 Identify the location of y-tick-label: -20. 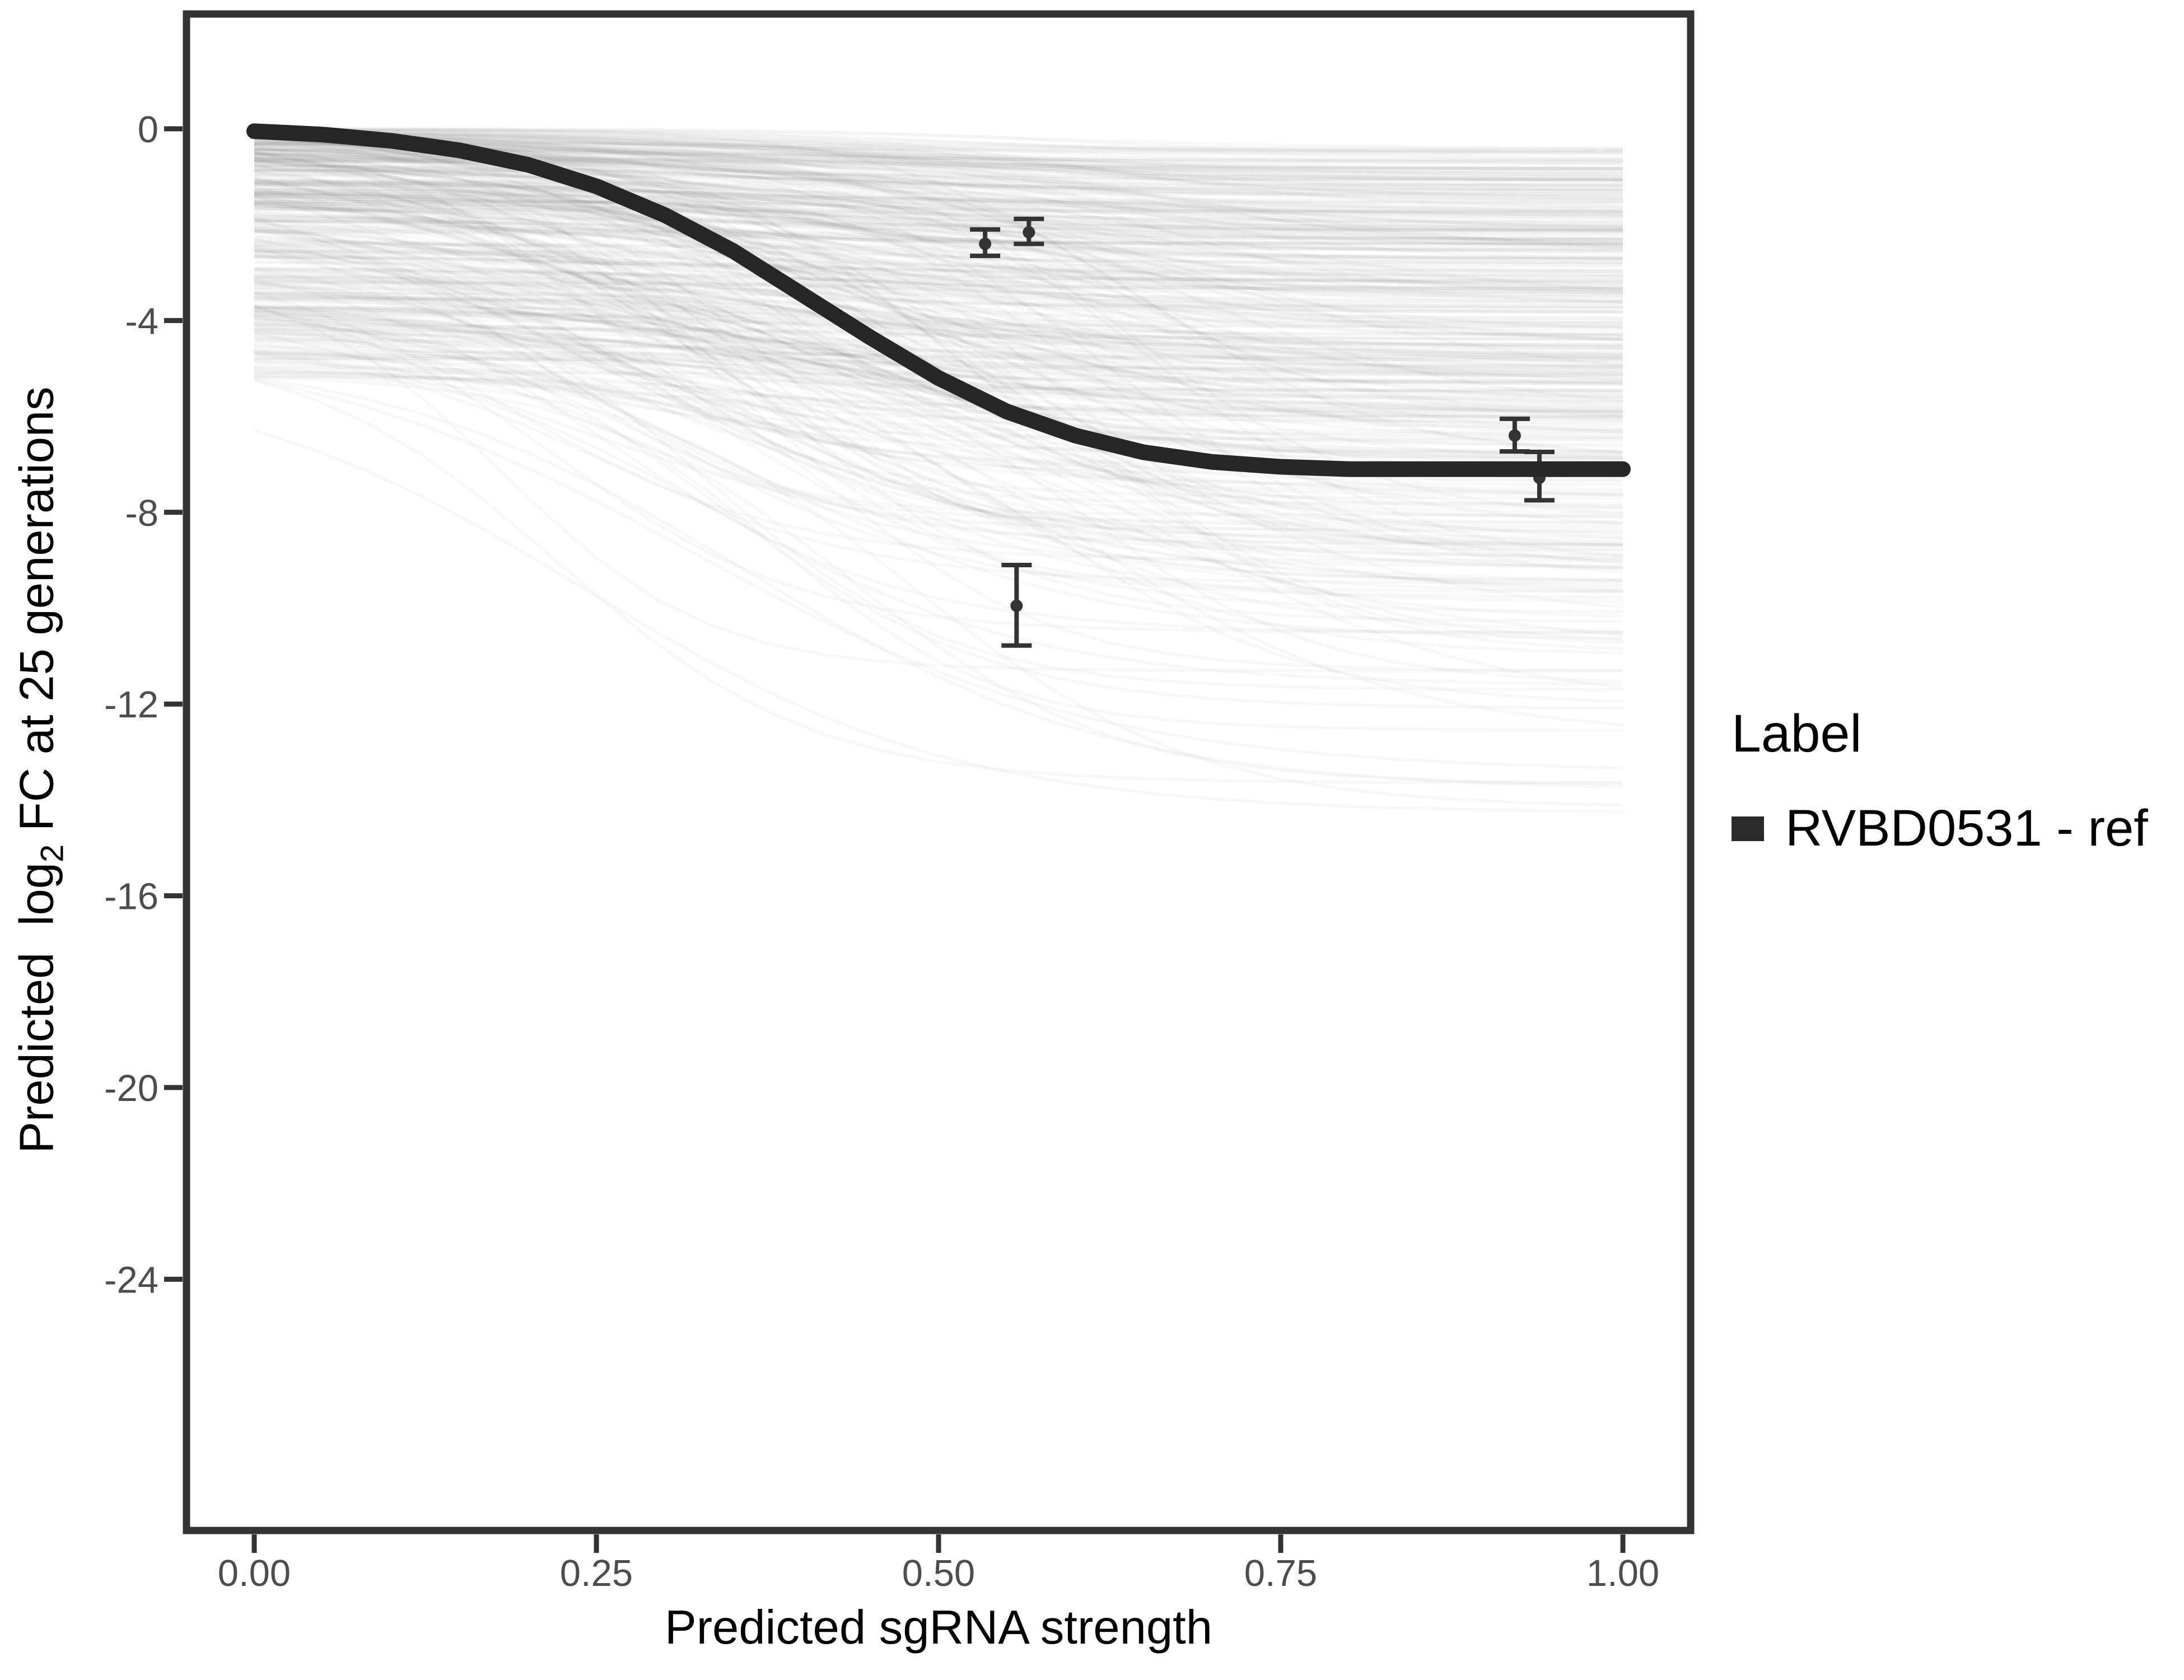
(131, 1088).